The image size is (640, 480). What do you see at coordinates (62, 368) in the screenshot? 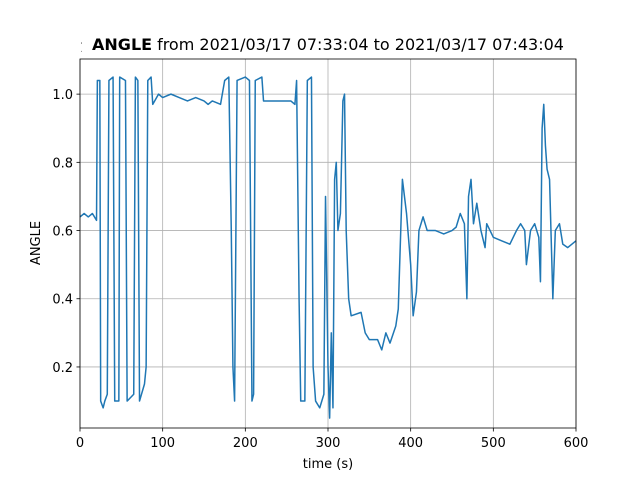
I see `y-tick-label: 0.2` at bounding box center [62, 368].